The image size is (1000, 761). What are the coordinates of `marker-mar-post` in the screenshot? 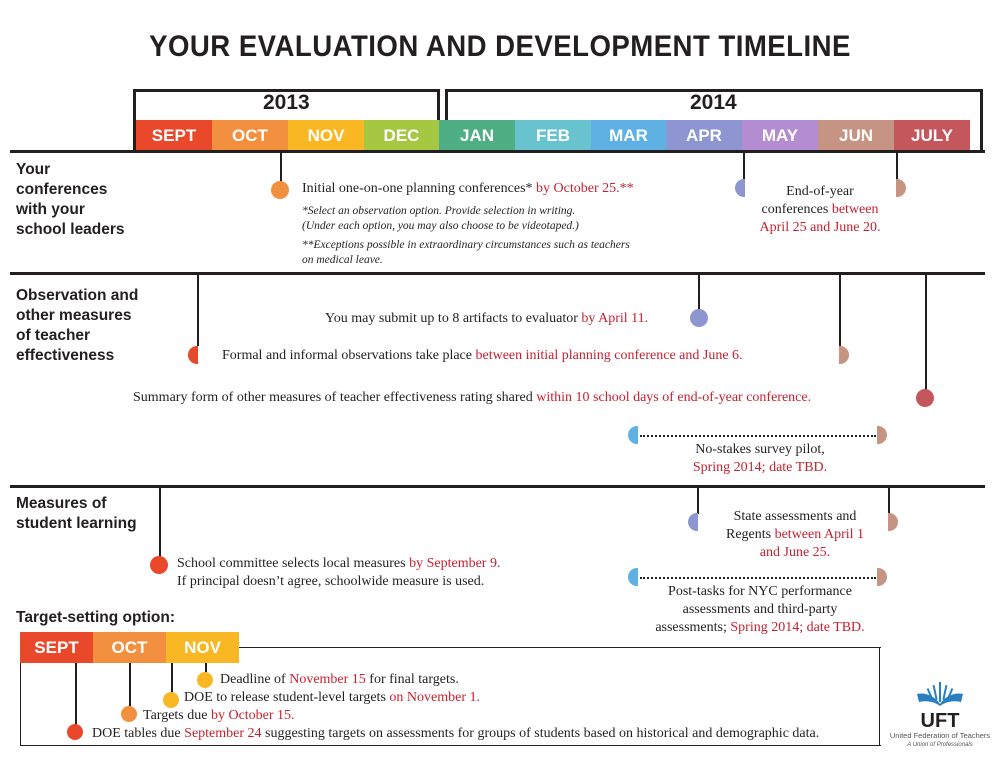 It's located at (633, 577).